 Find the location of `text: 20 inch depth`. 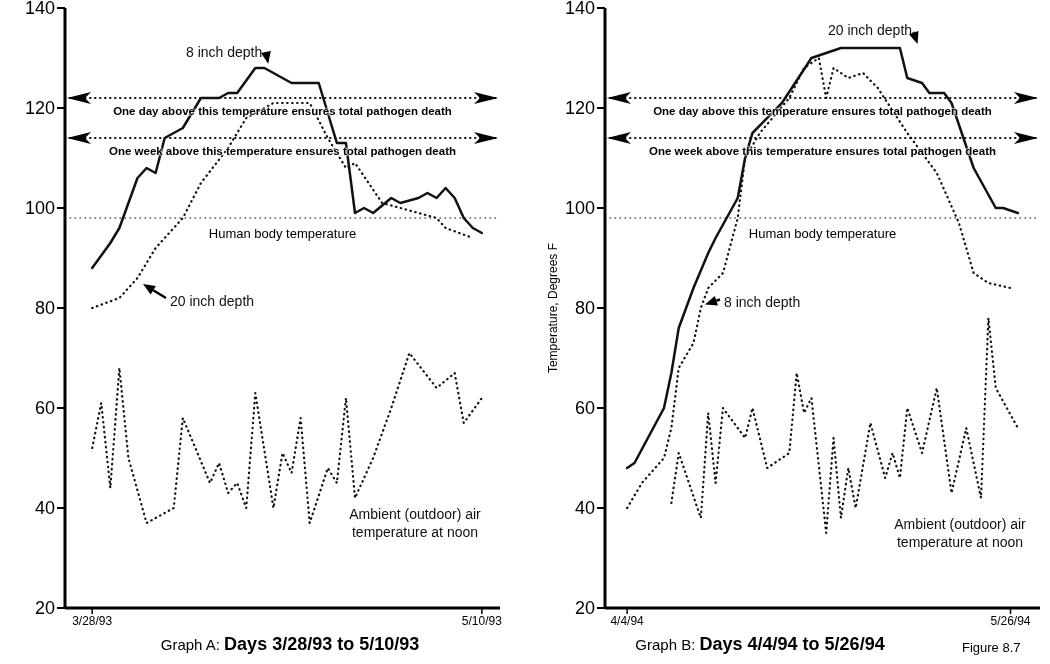

text: 20 inch depth is located at coordinates (212, 301).